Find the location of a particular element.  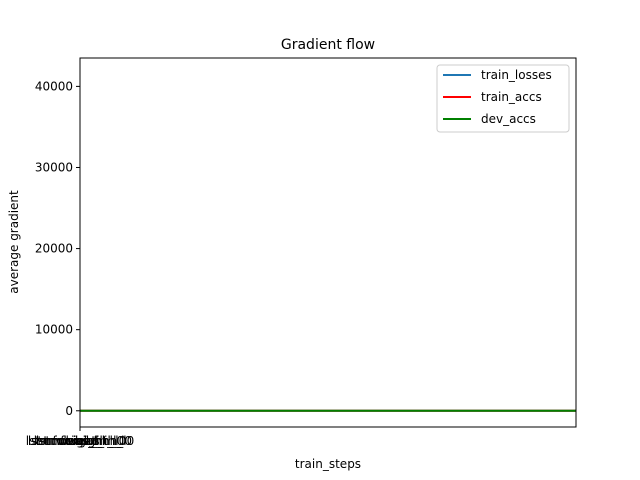

x-tick-label: lstm.weight_hh_l0 is located at coordinates (80, 441).